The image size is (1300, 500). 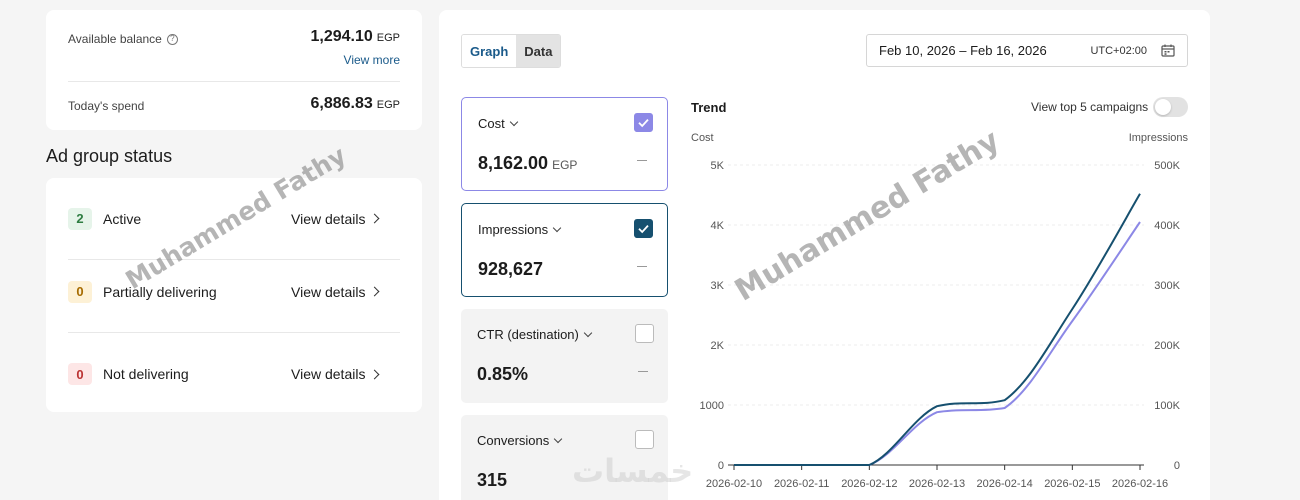 What do you see at coordinates (341, 103) in the screenshot?
I see `todays-spend-amount: 6,886.83` at bounding box center [341, 103].